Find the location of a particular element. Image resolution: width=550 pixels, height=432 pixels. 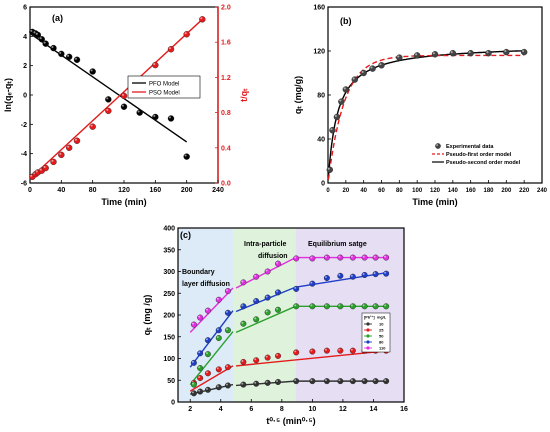

panel-a-ytick-label: -6 is located at coordinates (24, 184).